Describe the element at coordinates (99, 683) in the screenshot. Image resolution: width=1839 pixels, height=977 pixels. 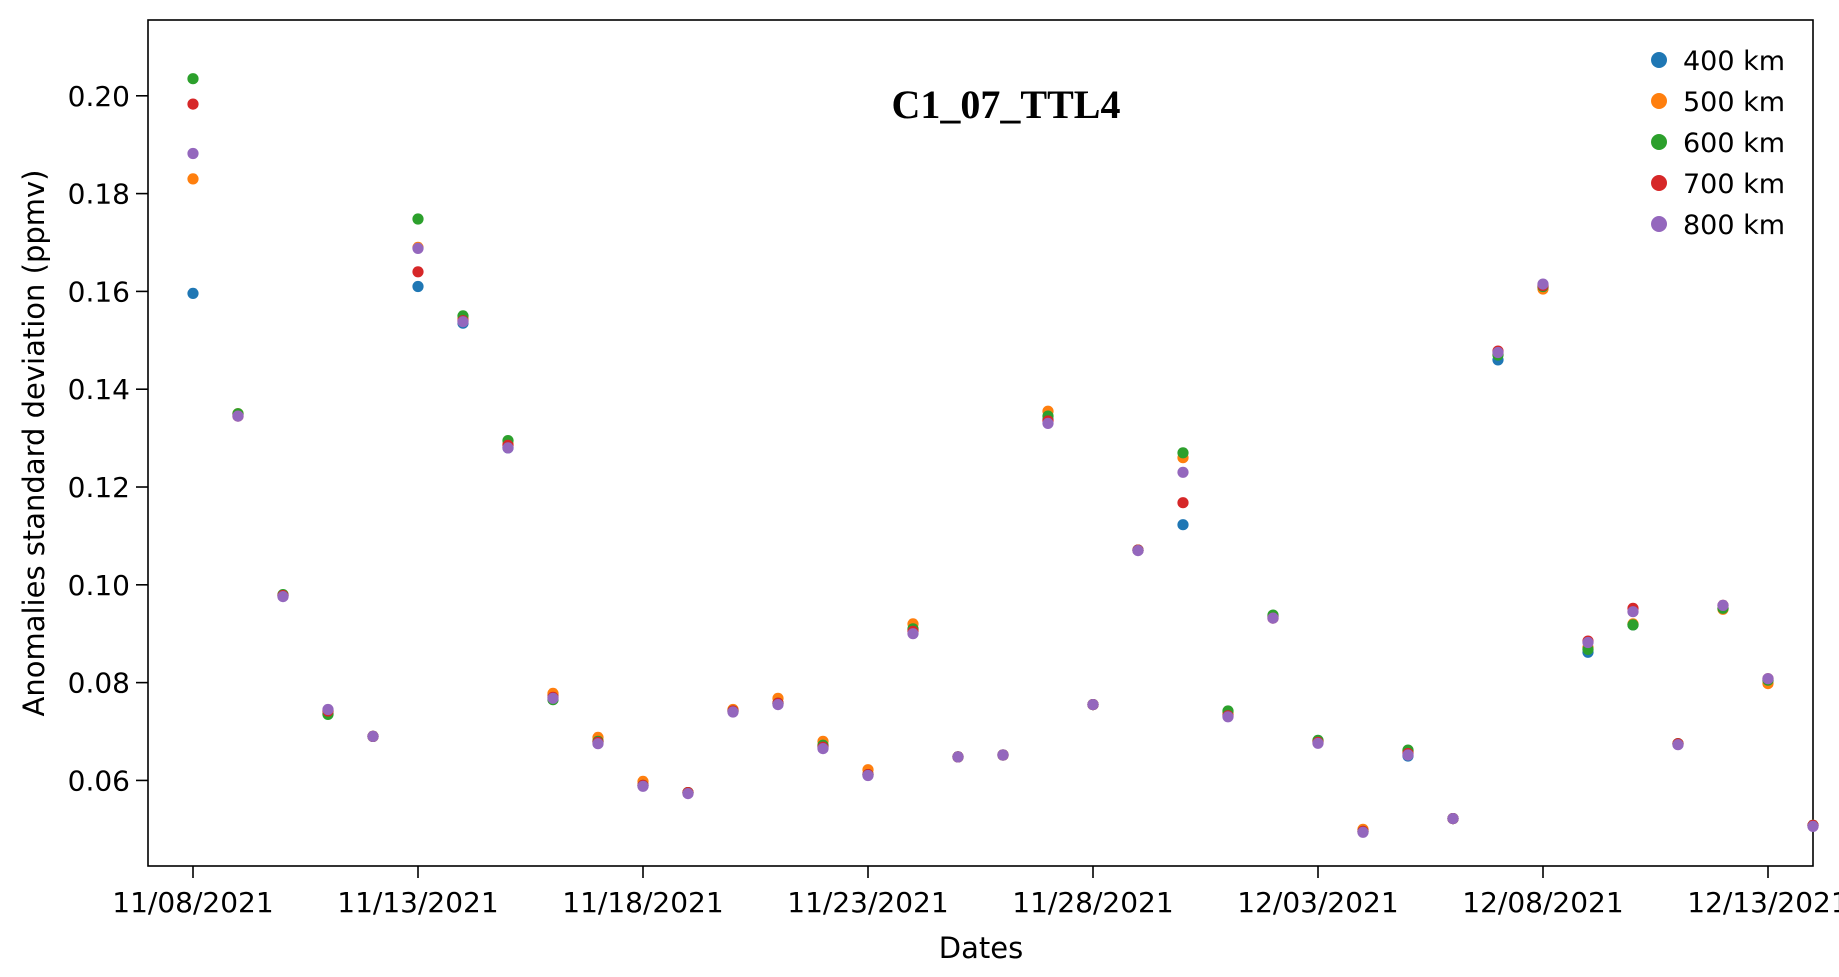
I see `y-tick-label: 0.08` at that location.